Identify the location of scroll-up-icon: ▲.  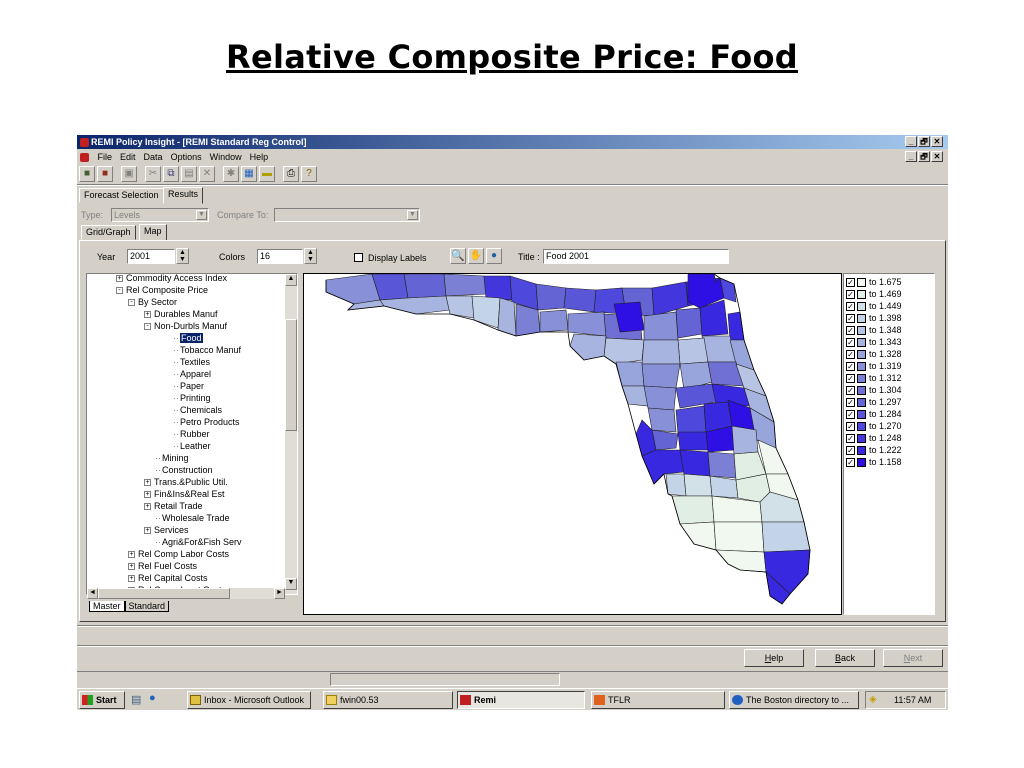
(291, 280).